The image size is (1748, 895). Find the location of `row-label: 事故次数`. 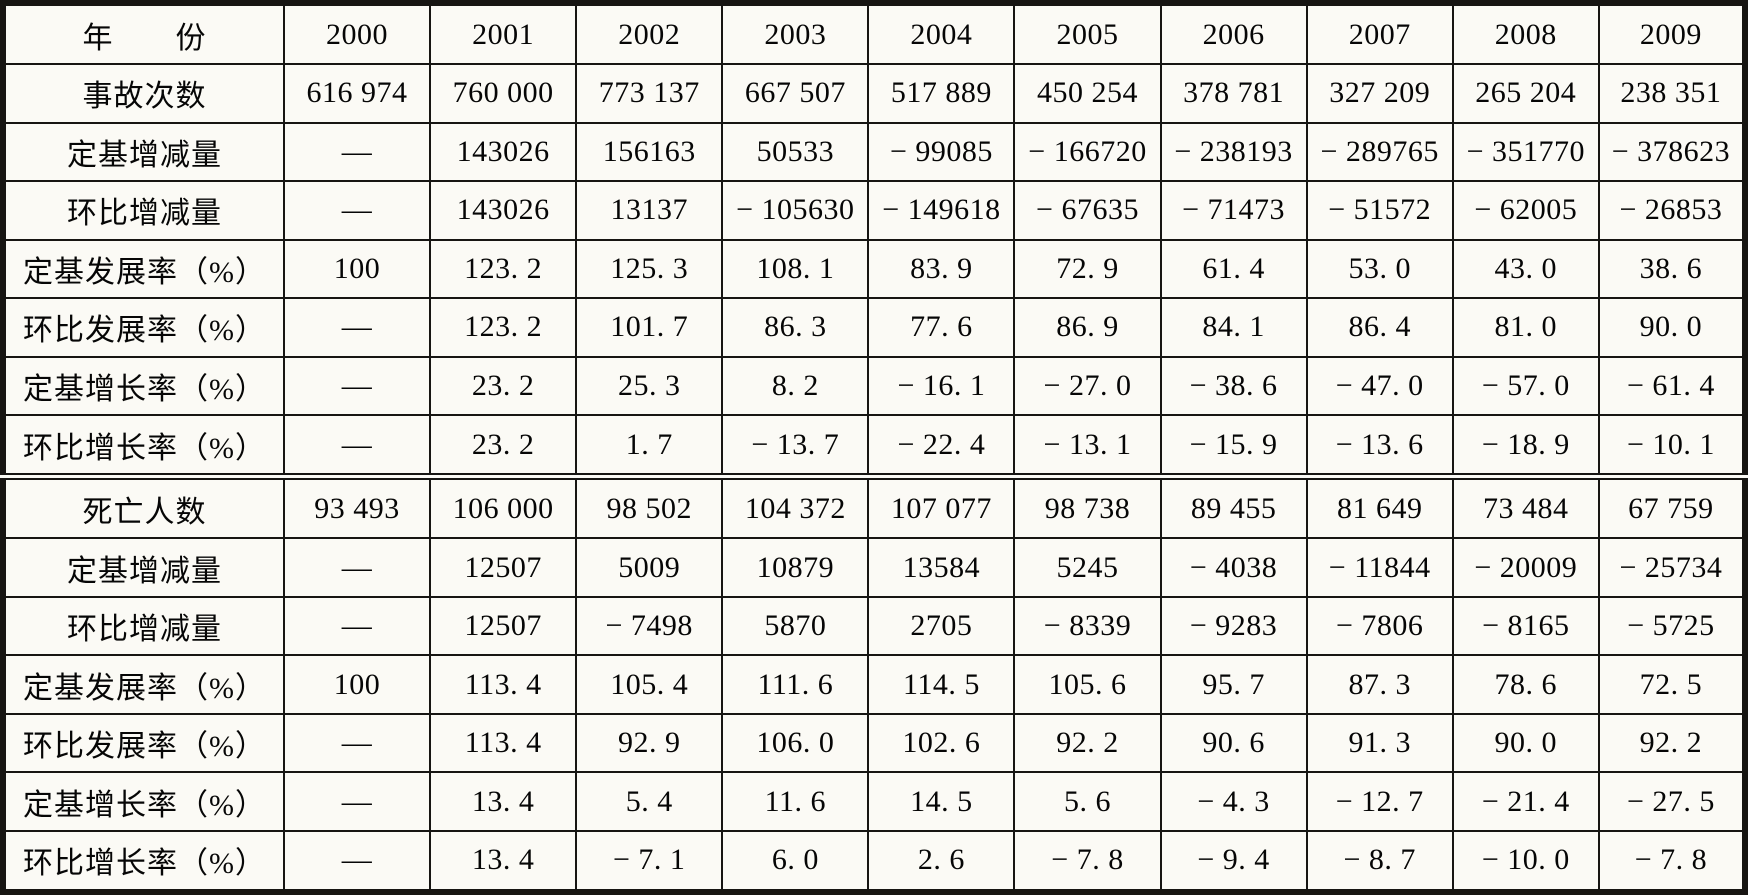

row-label: 事故次数 is located at coordinates (143, 93).